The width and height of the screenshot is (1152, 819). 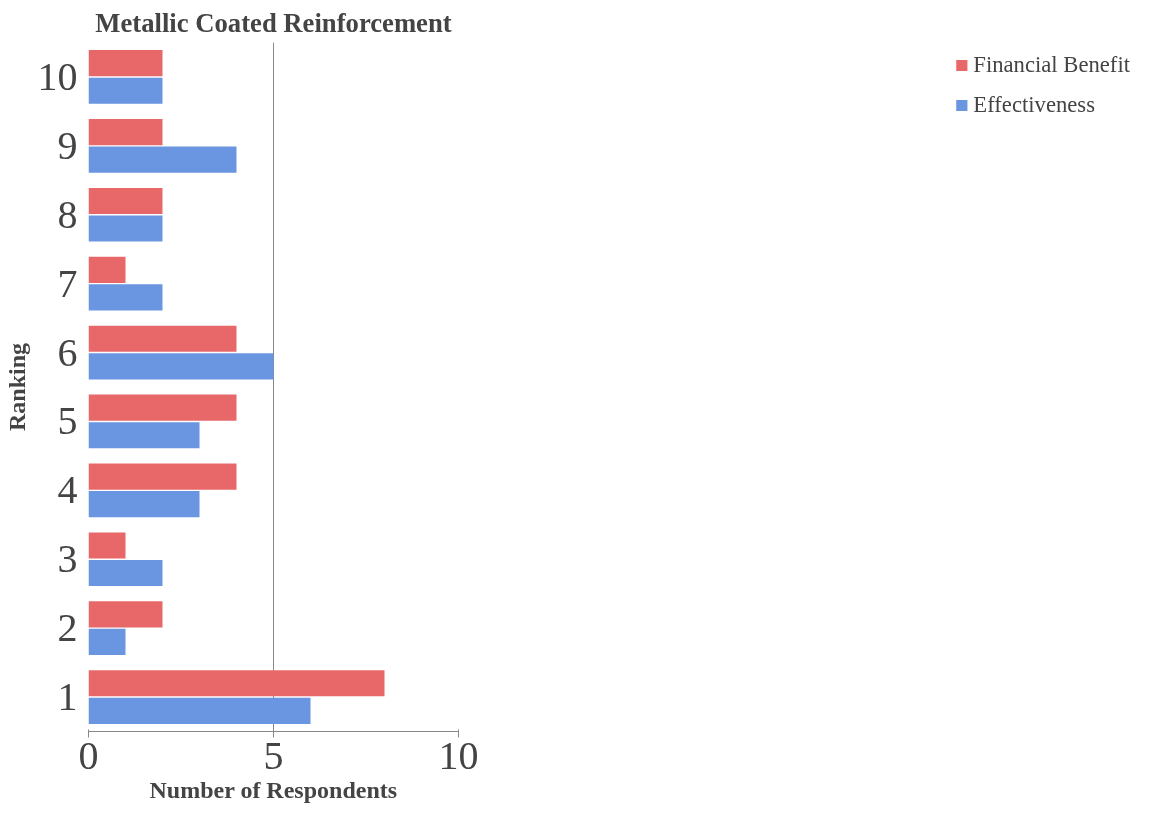 I want to click on y-tick-label: 1, so click(x=67, y=697).